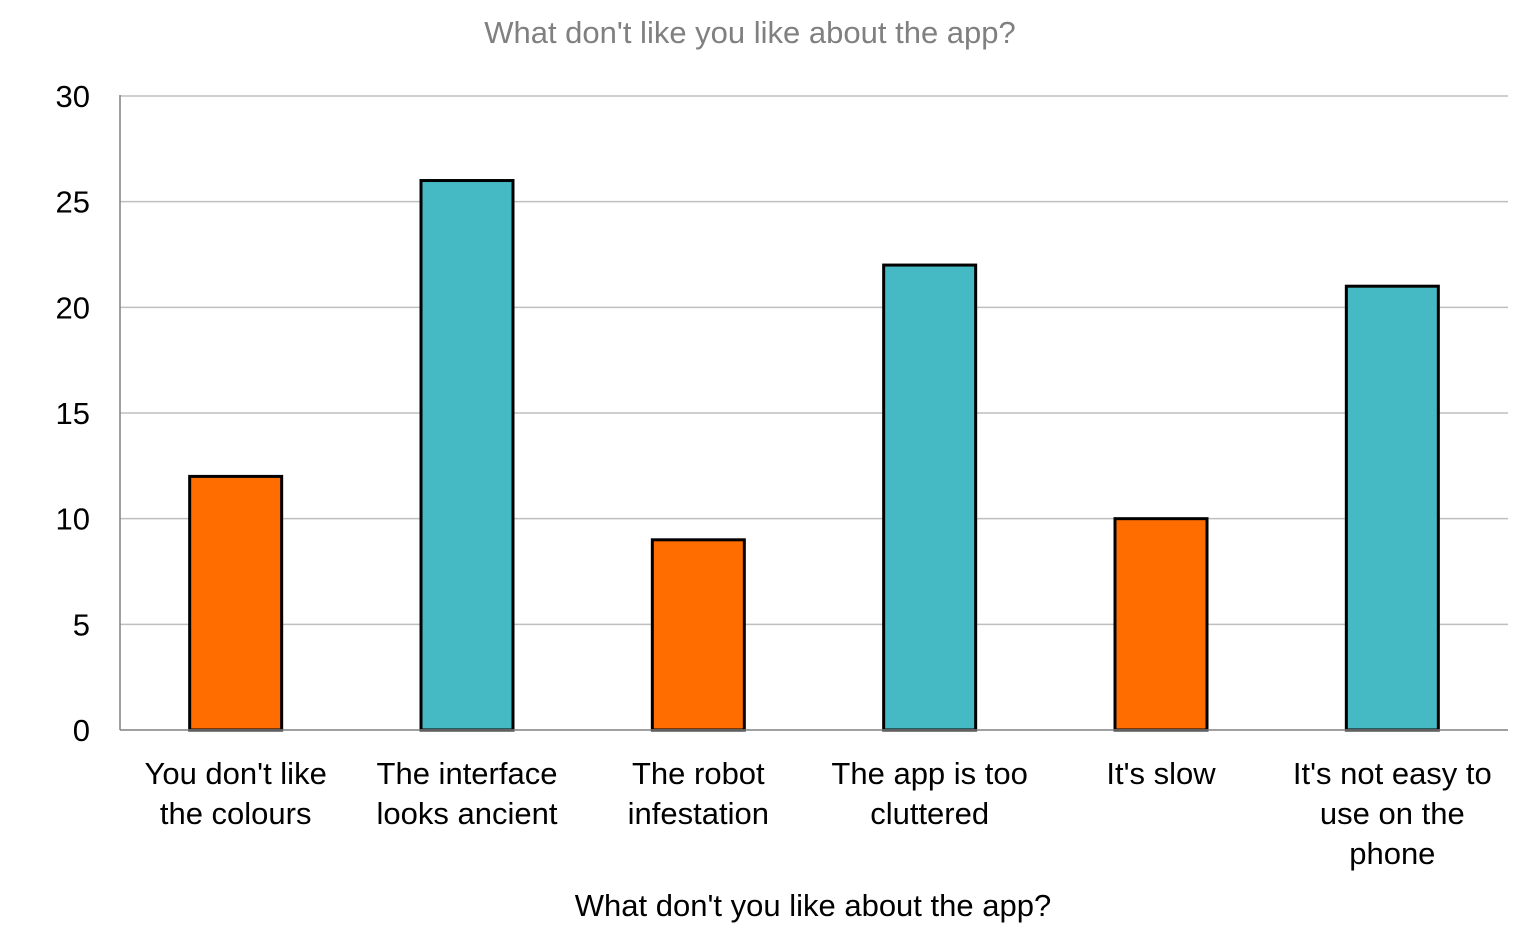 Image resolution: width=1520 pixels, height=948 pixels. I want to click on x-tick-label: The robot, so click(698, 773).